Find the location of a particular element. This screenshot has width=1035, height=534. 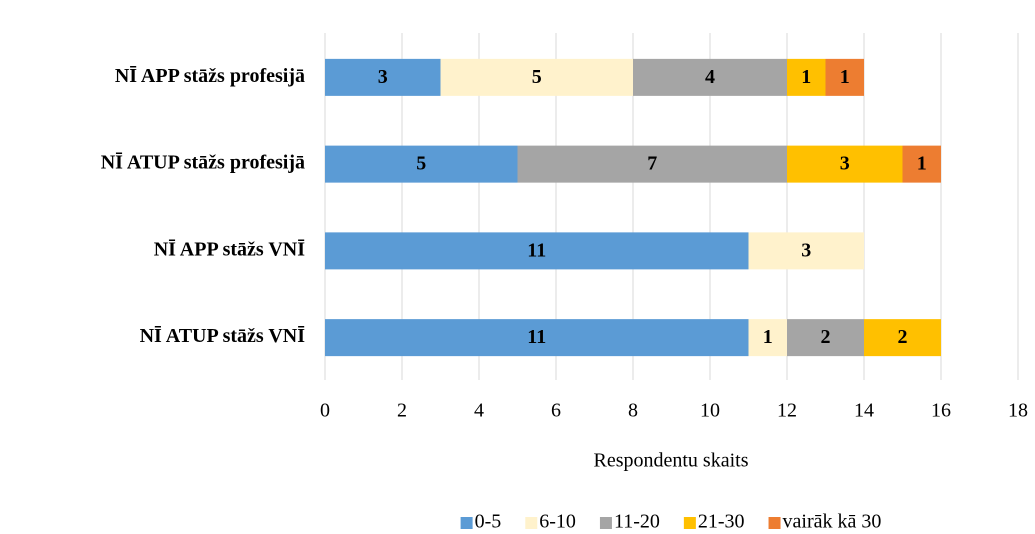

y-tick-label: NĪ ATUP stāžs profesijā is located at coordinates (203, 163).